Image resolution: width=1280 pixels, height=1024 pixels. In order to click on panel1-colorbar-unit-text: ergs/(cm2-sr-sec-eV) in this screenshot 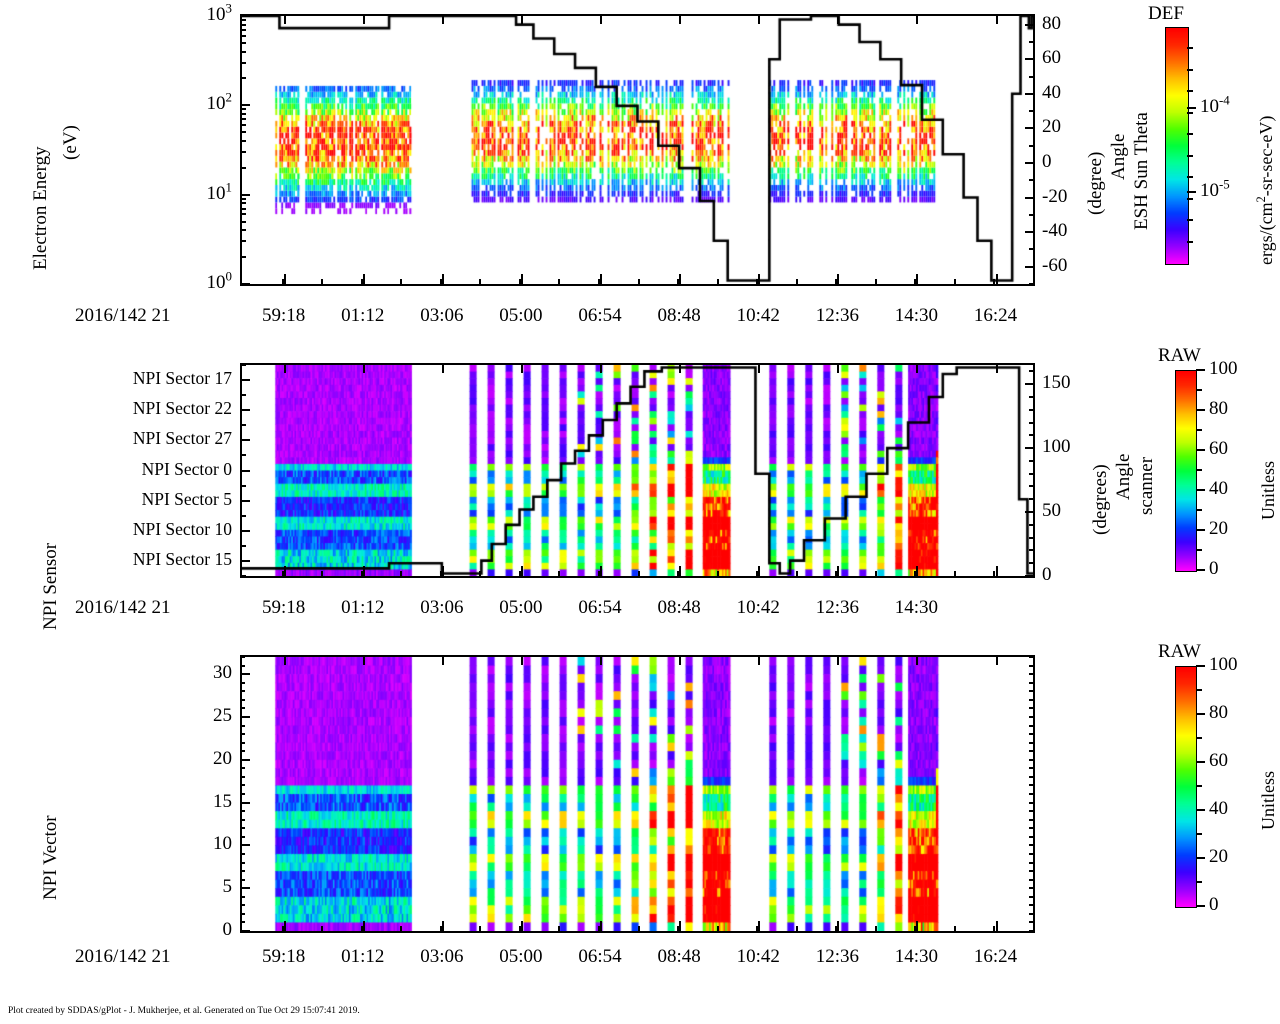, I will do `click(1265, 190)`.